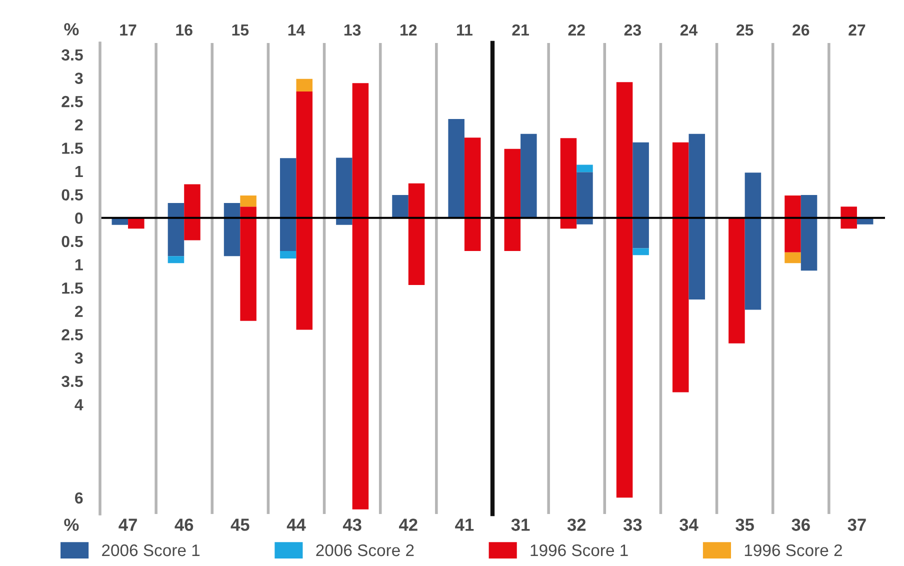 The width and height of the screenshot is (904, 566). What do you see at coordinates (296, 524) in the screenshot?
I see `text: 44` at bounding box center [296, 524].